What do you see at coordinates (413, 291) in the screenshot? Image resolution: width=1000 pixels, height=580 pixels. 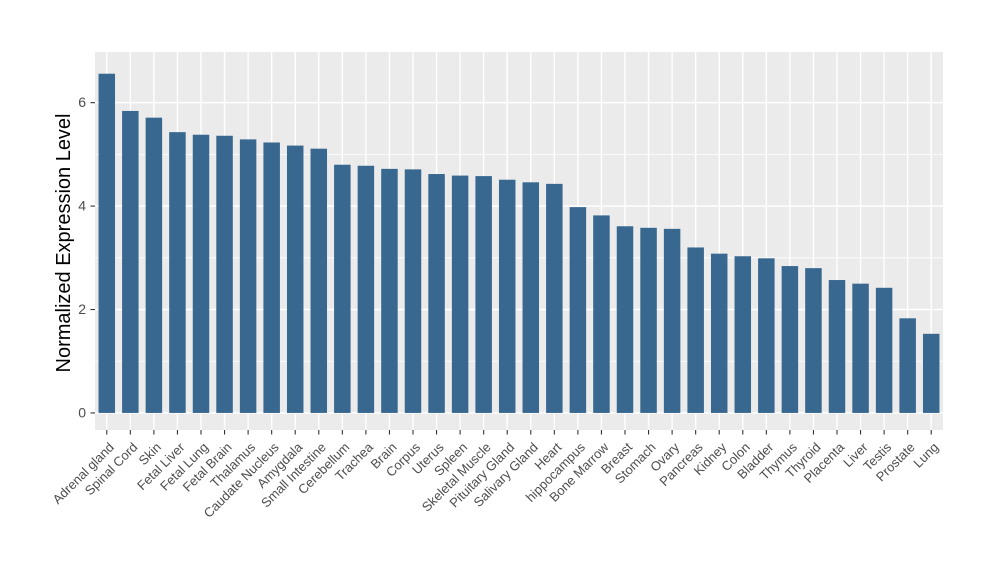 I see `bar-corpus` at bounding box center [413, 291].